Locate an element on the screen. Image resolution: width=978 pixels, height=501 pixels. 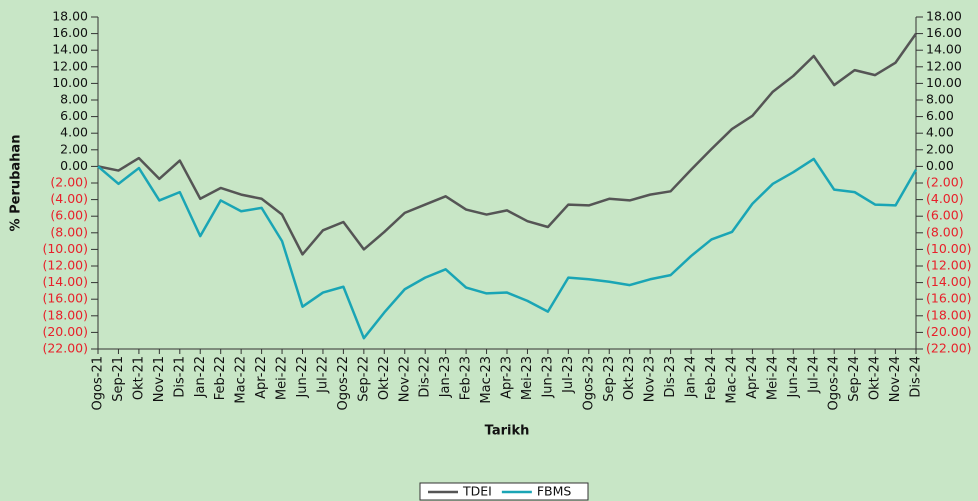
x-tick-label: Apr-23 is located at coordinates (507, 377).